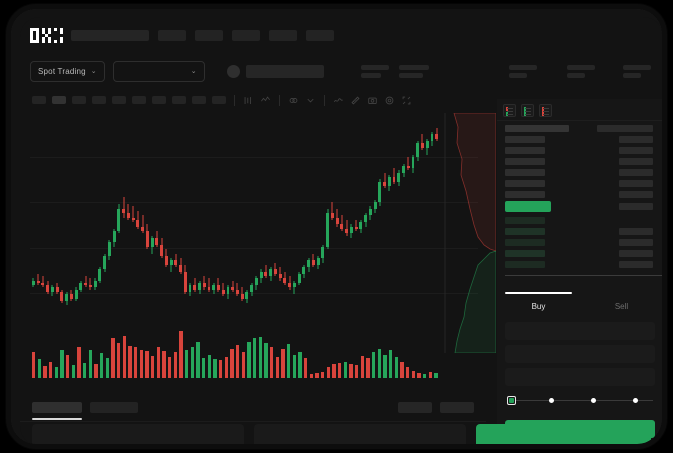 The width and height of the screenshot is (673, 453). I want to click on order-price-field, so click(580, 331).